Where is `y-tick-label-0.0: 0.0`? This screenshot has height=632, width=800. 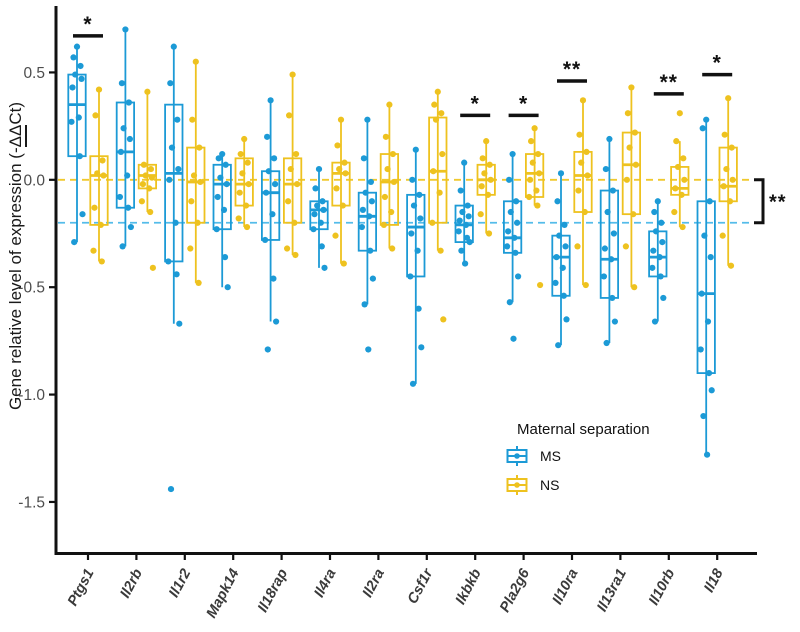
y-tick-label-0.0: 0.0 is located at coordinates (34, 180).